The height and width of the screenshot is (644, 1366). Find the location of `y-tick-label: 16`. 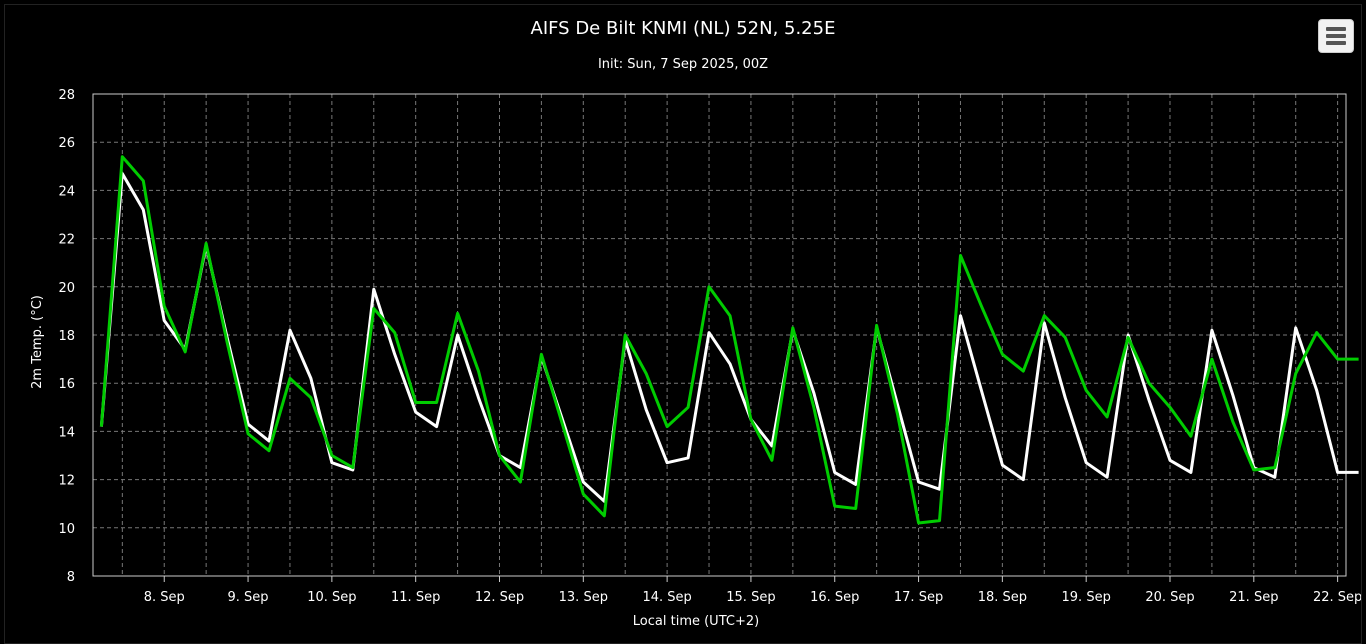

y-tick-label: 16 is located at coordinates (66, 384).